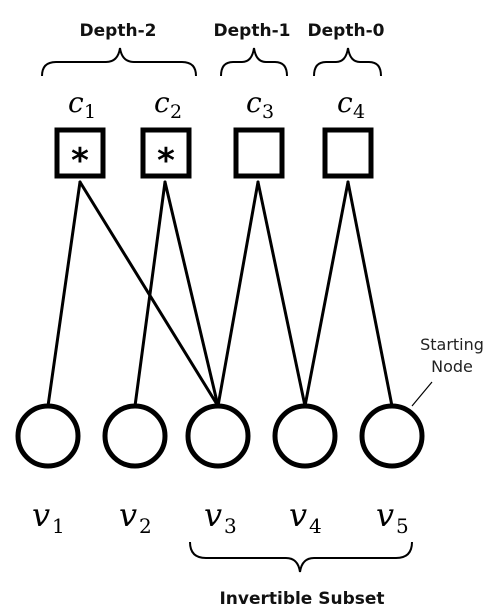 Image resolution: width=501 pixels, height=613 pixels. I want to click on depth-1-brace, so click(254, 62).